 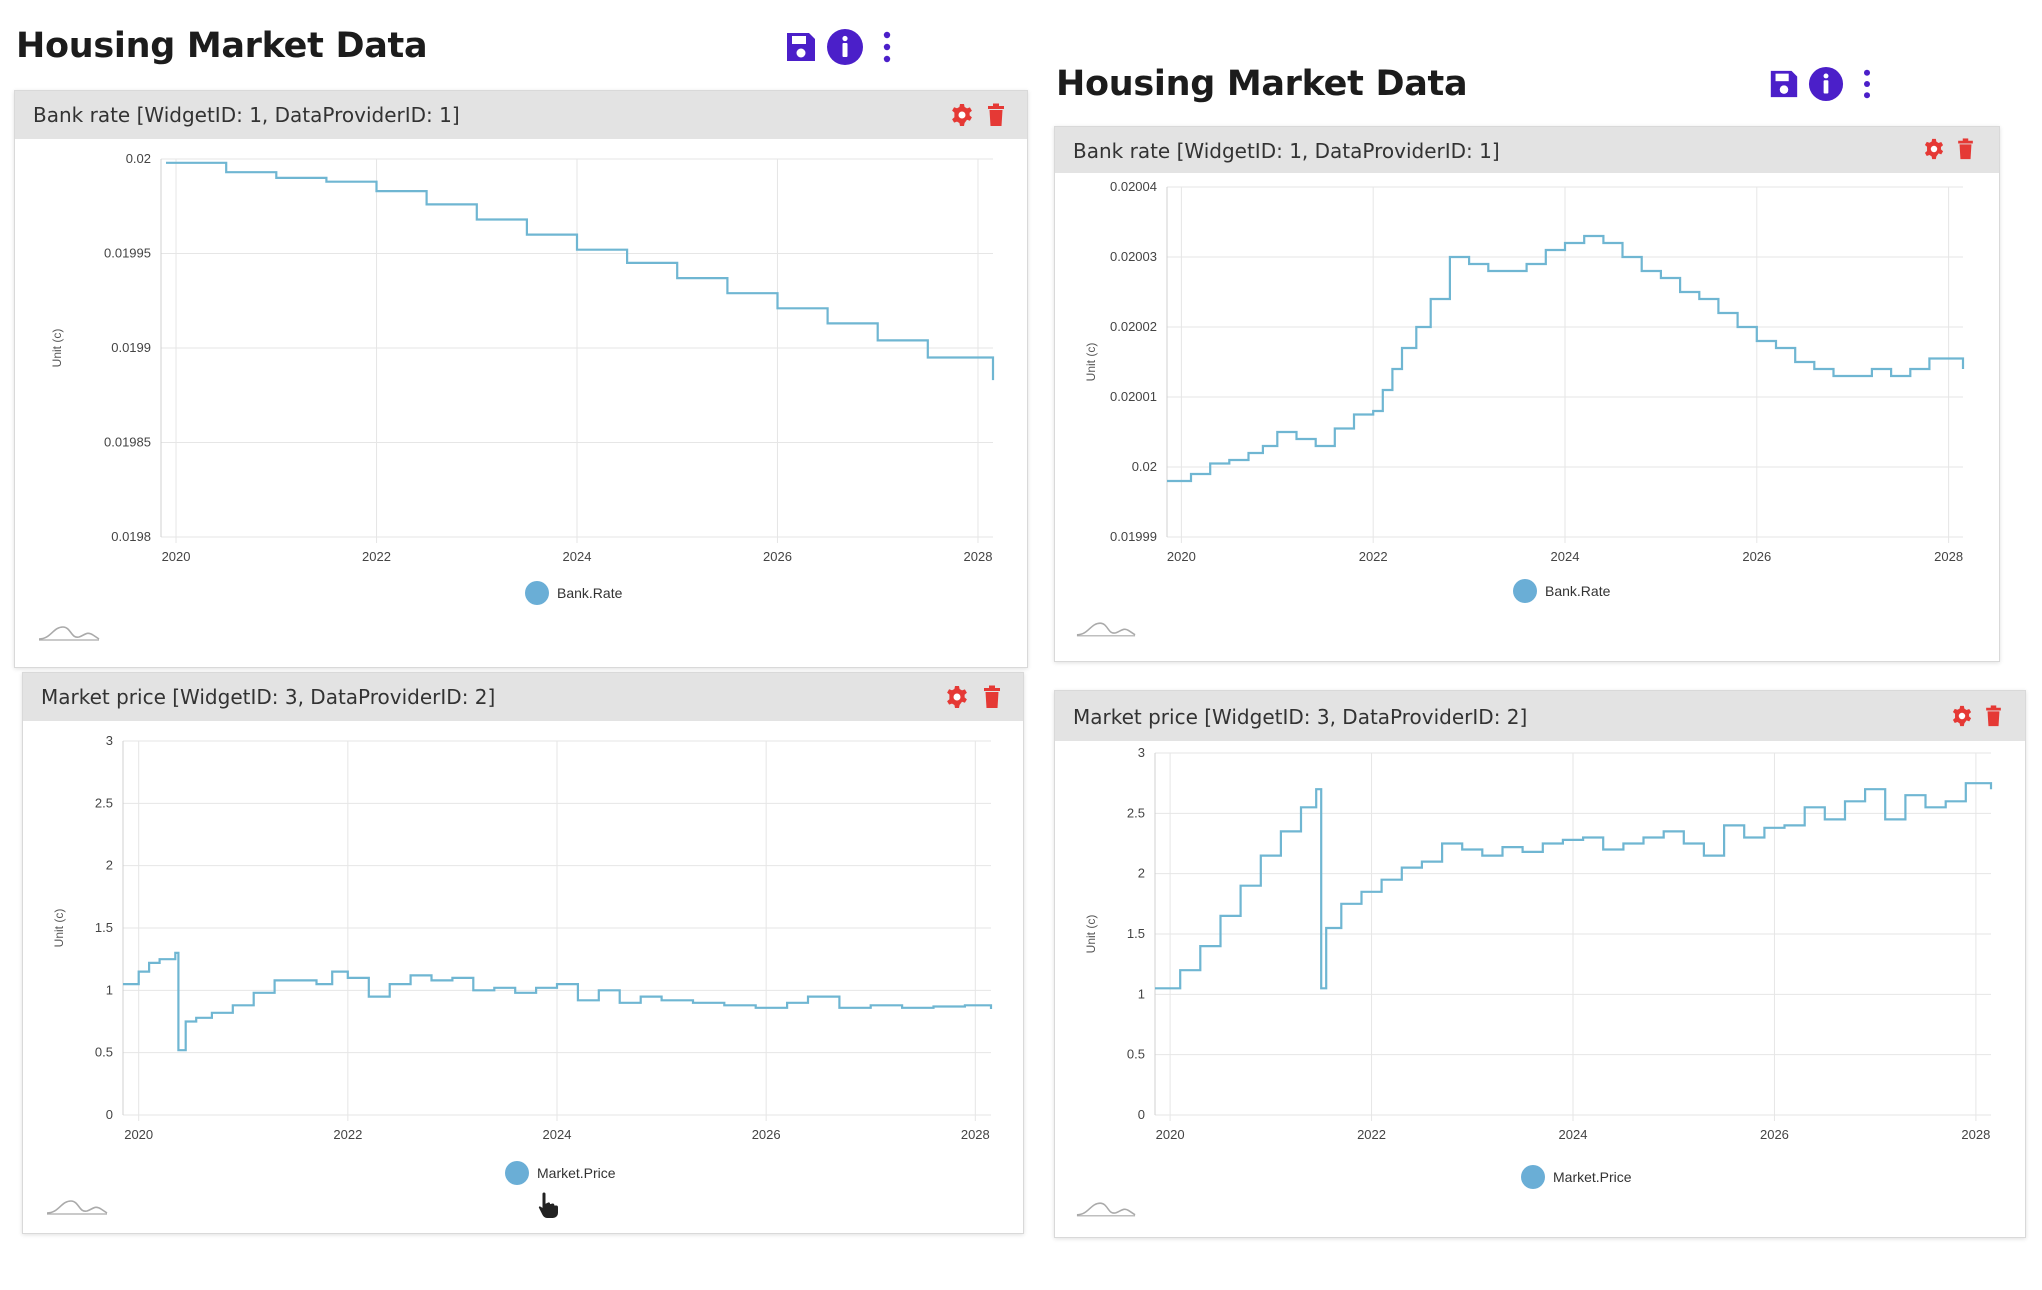 What do you see at coordinates (1133, 186) in the screenshot?
I see `y-tick-label: 0.02004` at bounding box center [1133, 186].